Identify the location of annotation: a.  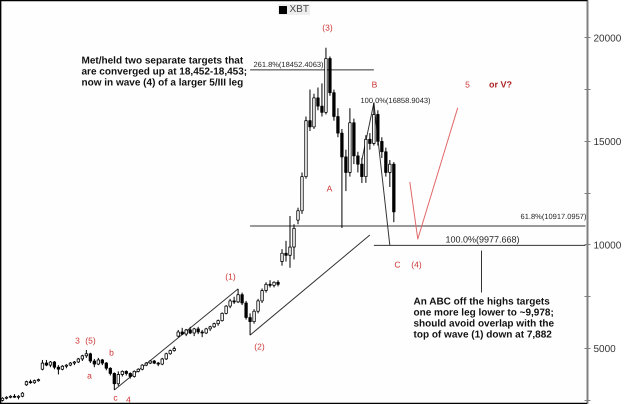
(89, 375).